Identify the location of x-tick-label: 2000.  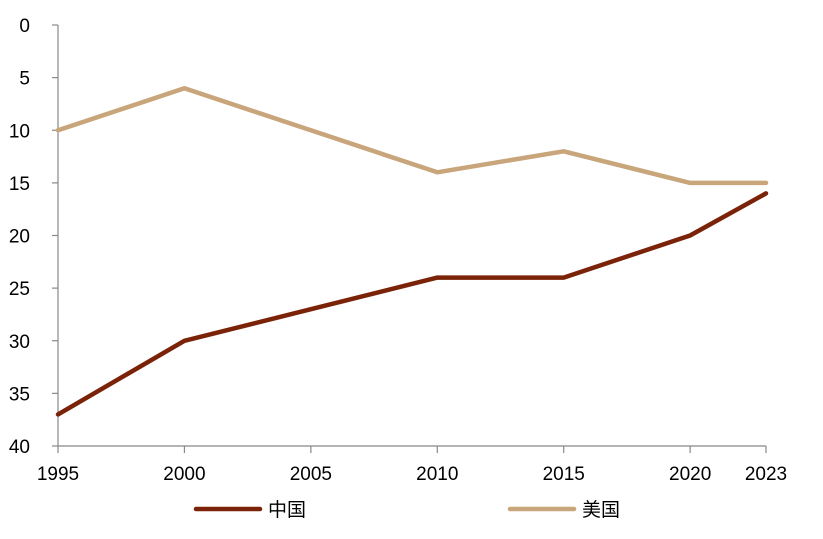
(184, 474).